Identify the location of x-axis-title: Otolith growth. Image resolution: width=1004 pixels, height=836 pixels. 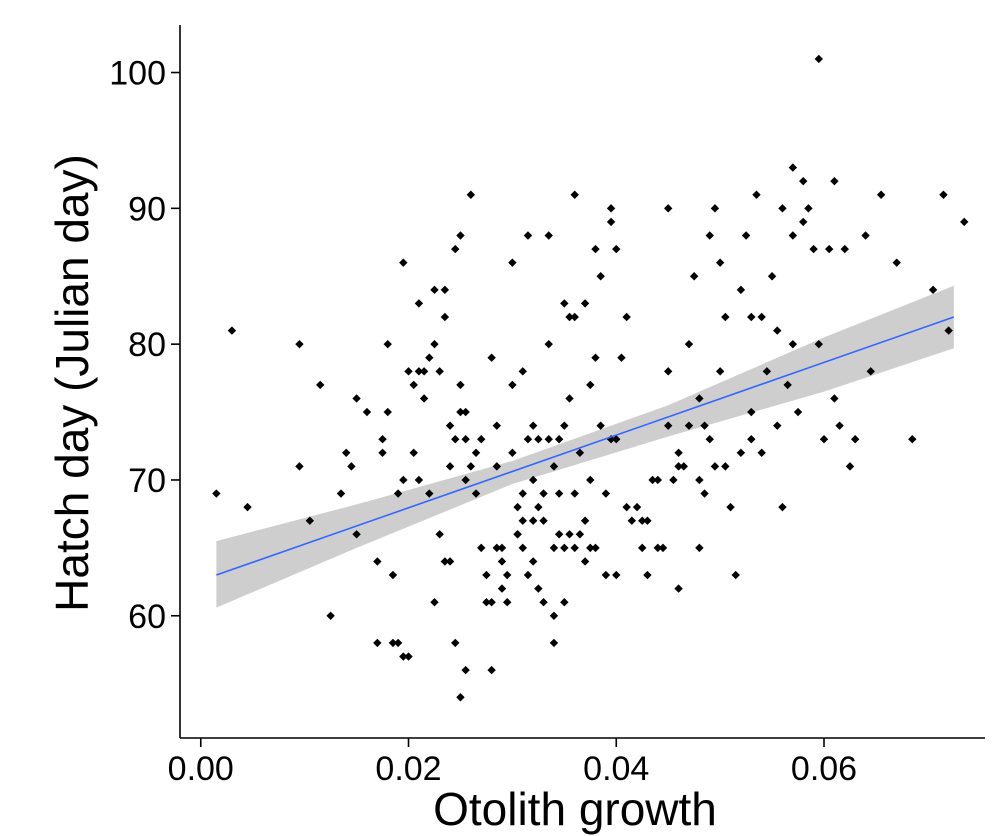
(575, 809).